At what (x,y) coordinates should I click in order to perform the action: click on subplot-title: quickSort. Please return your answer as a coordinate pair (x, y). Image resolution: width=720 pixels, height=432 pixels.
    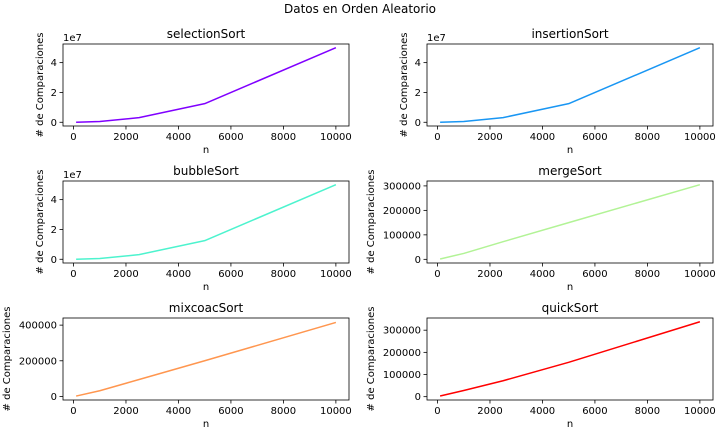
    Looking at the image, I should click on (570, 308).